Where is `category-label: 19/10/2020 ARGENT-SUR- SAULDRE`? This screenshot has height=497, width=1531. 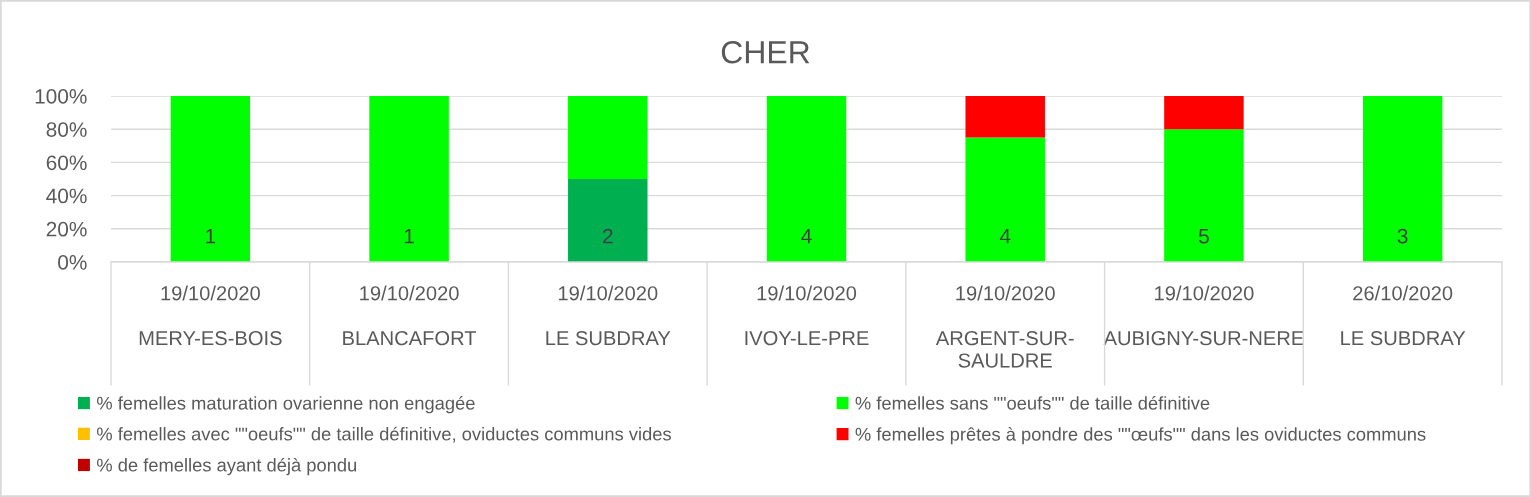
category-label: 19/10/2020 ARGENT-SUR- SAULDRE is located at coordinates (1004, 326).